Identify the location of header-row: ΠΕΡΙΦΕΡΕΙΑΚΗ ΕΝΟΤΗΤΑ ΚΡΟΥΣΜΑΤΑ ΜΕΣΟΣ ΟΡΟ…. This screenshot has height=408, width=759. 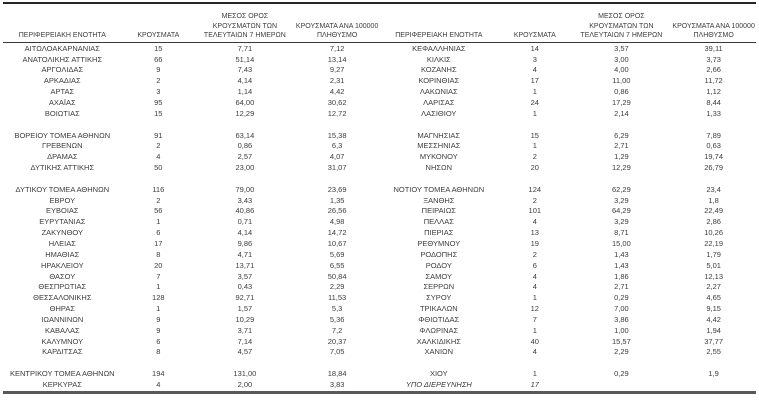
(191, 23).